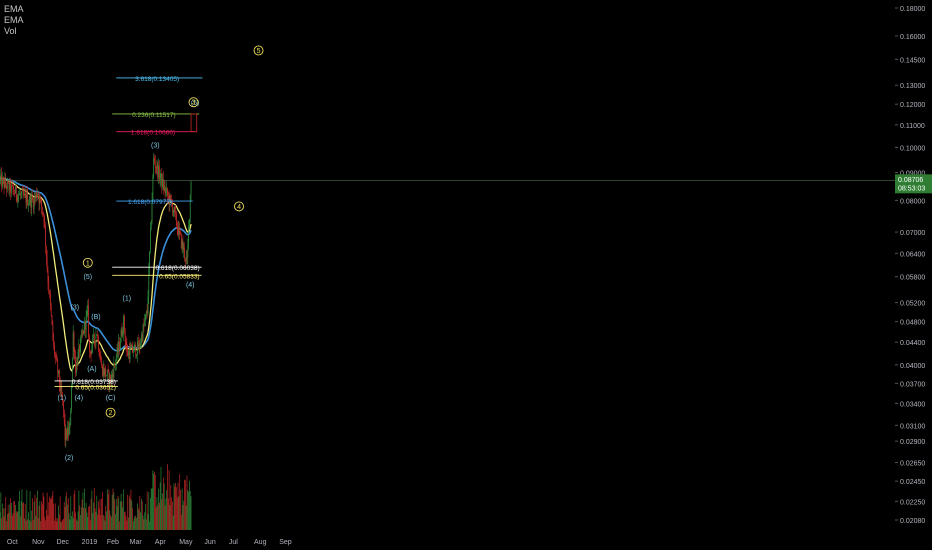 This screenshot has width=932, height=550. What do you see at coordinates (10, 31) in the screenshot?
I see `volume-legend: Vol` at bounding box center [10, 31].